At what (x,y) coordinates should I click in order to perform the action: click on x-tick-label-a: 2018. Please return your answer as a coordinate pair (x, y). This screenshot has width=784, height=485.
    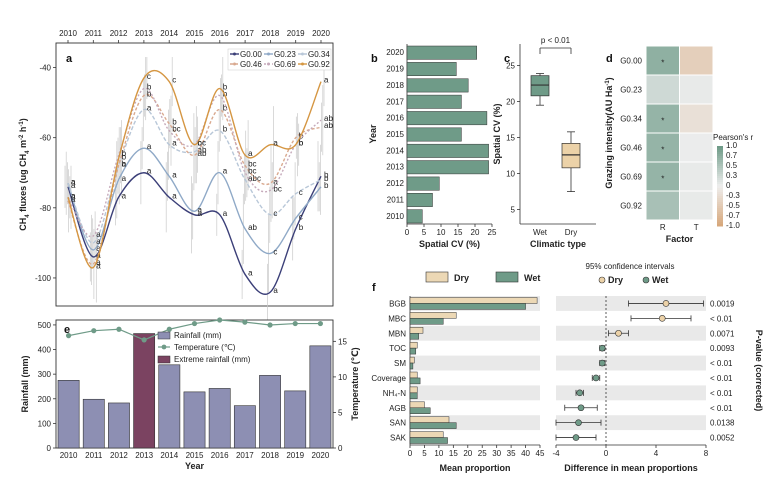
    Looking at the image, I should click on (271, 33).